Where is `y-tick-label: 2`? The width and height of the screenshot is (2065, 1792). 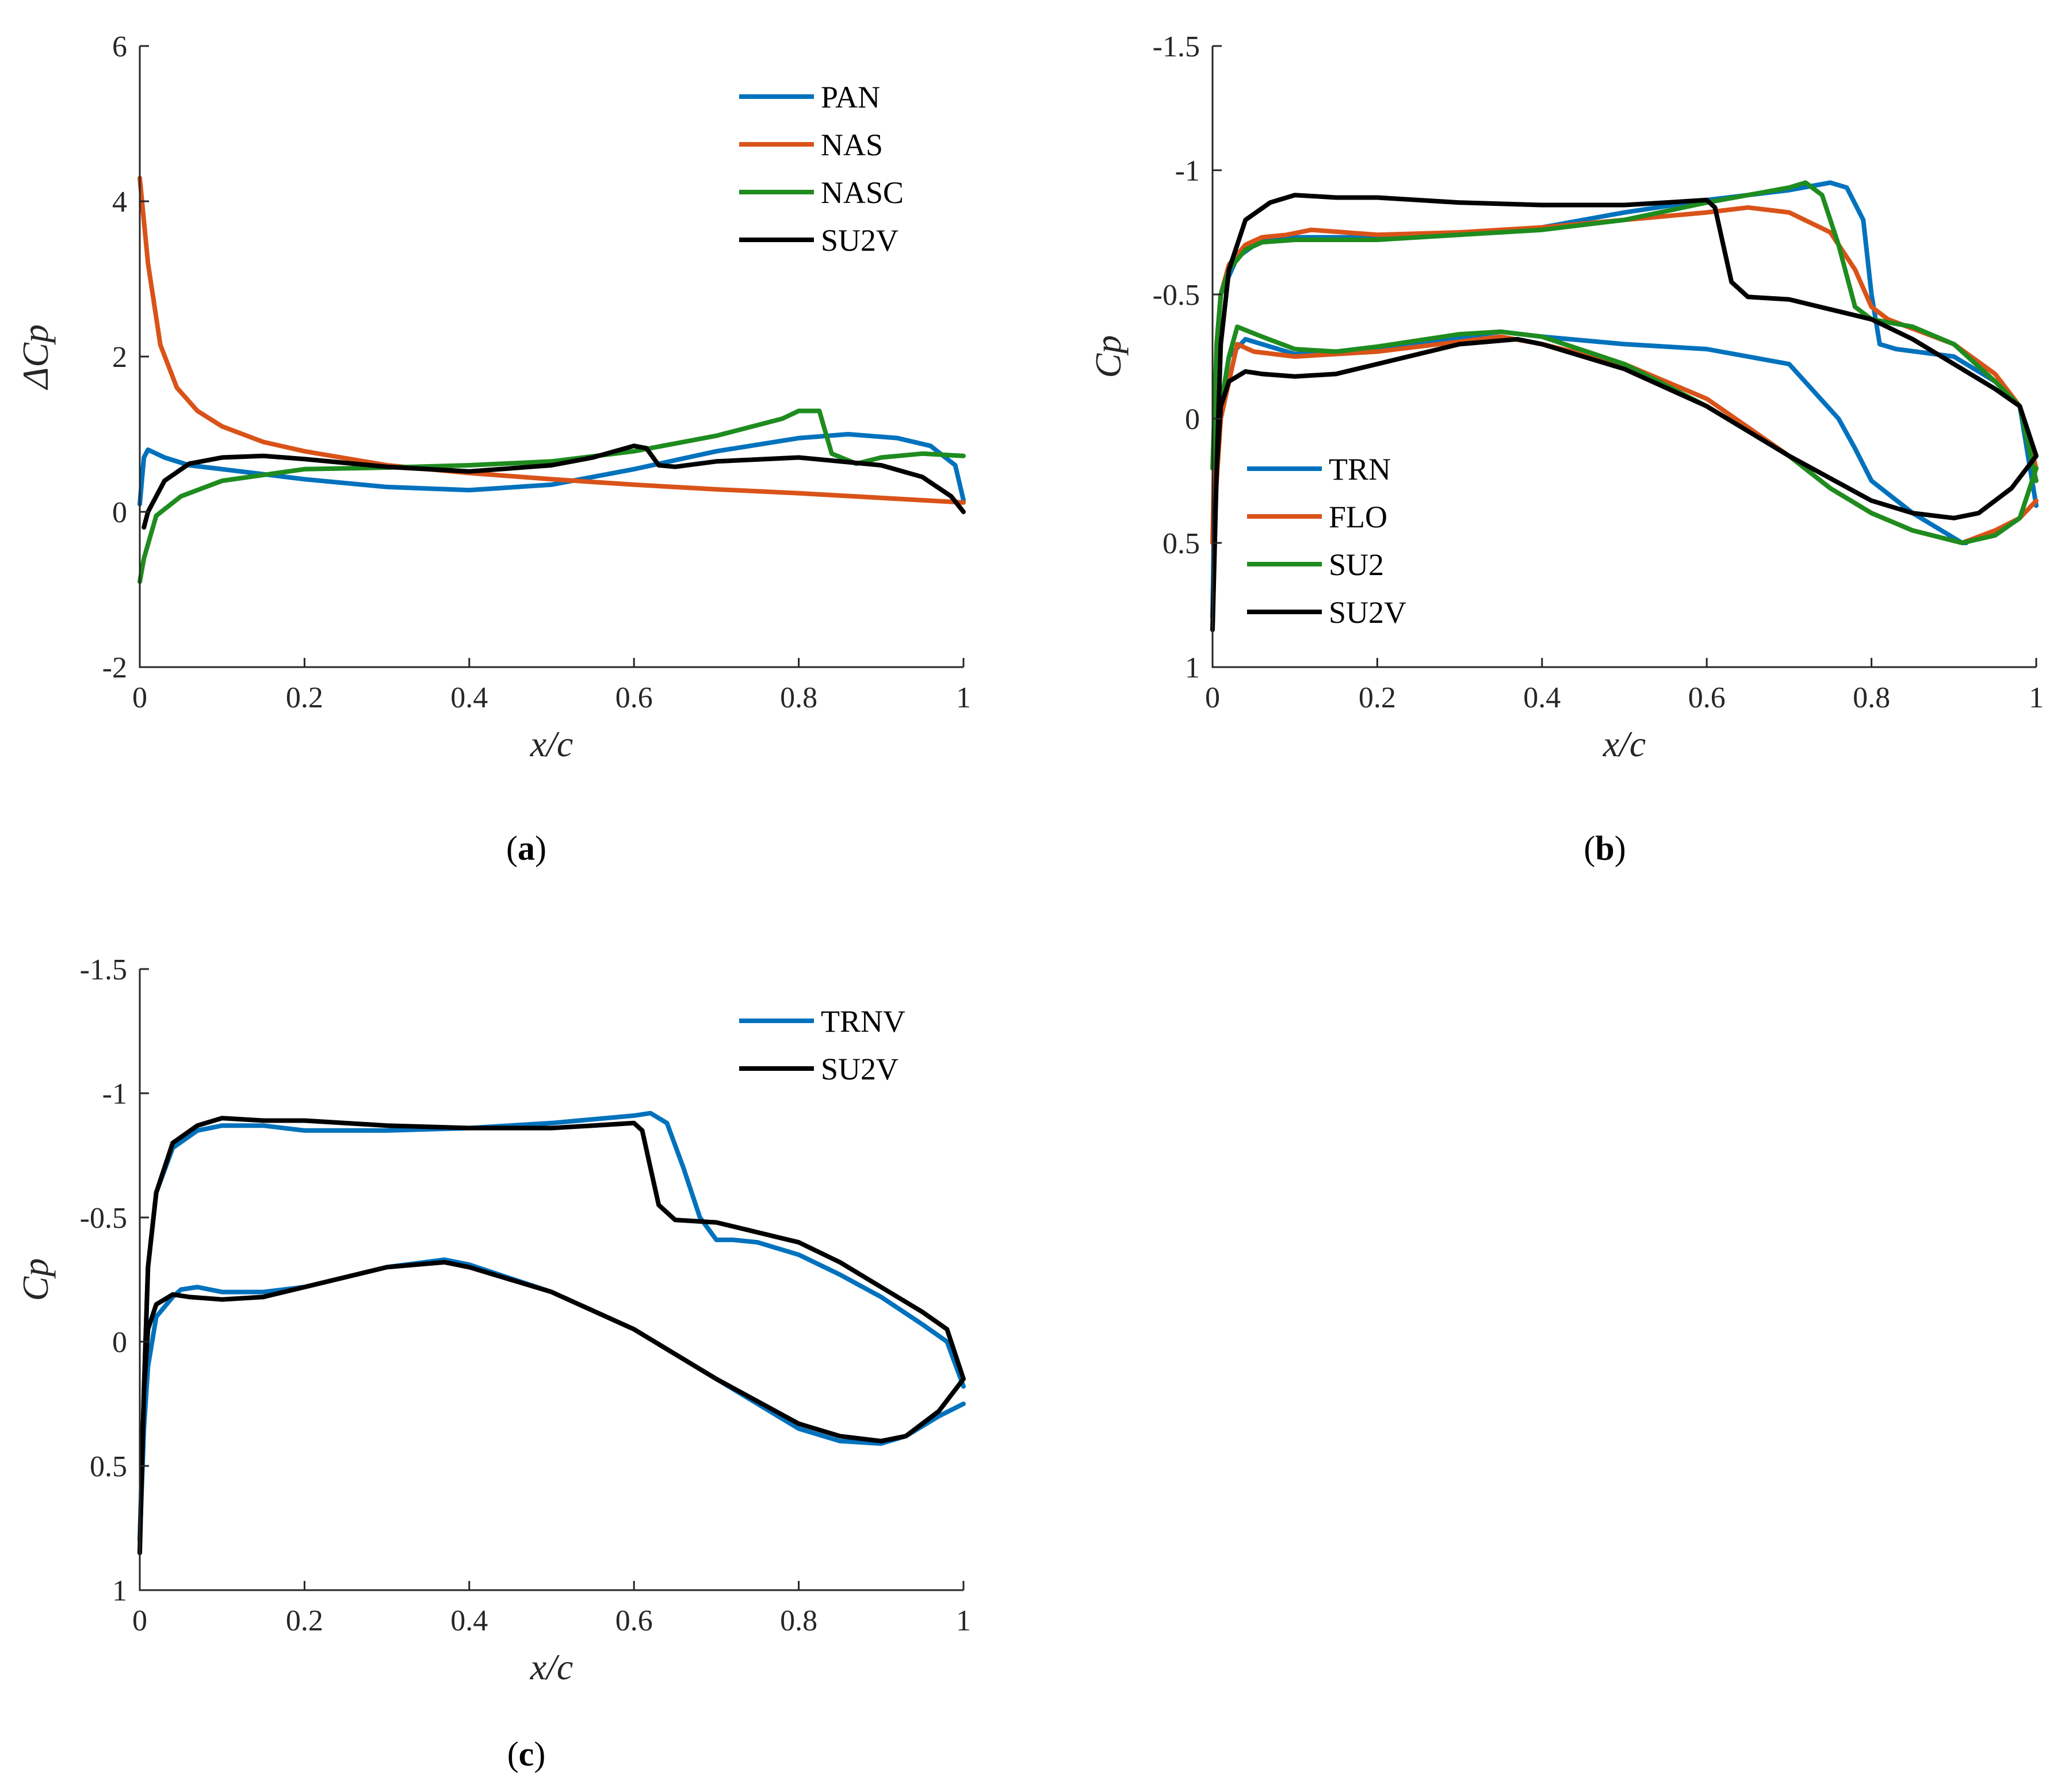 y-tick-label: 2 is located at coordinates (119, 358).